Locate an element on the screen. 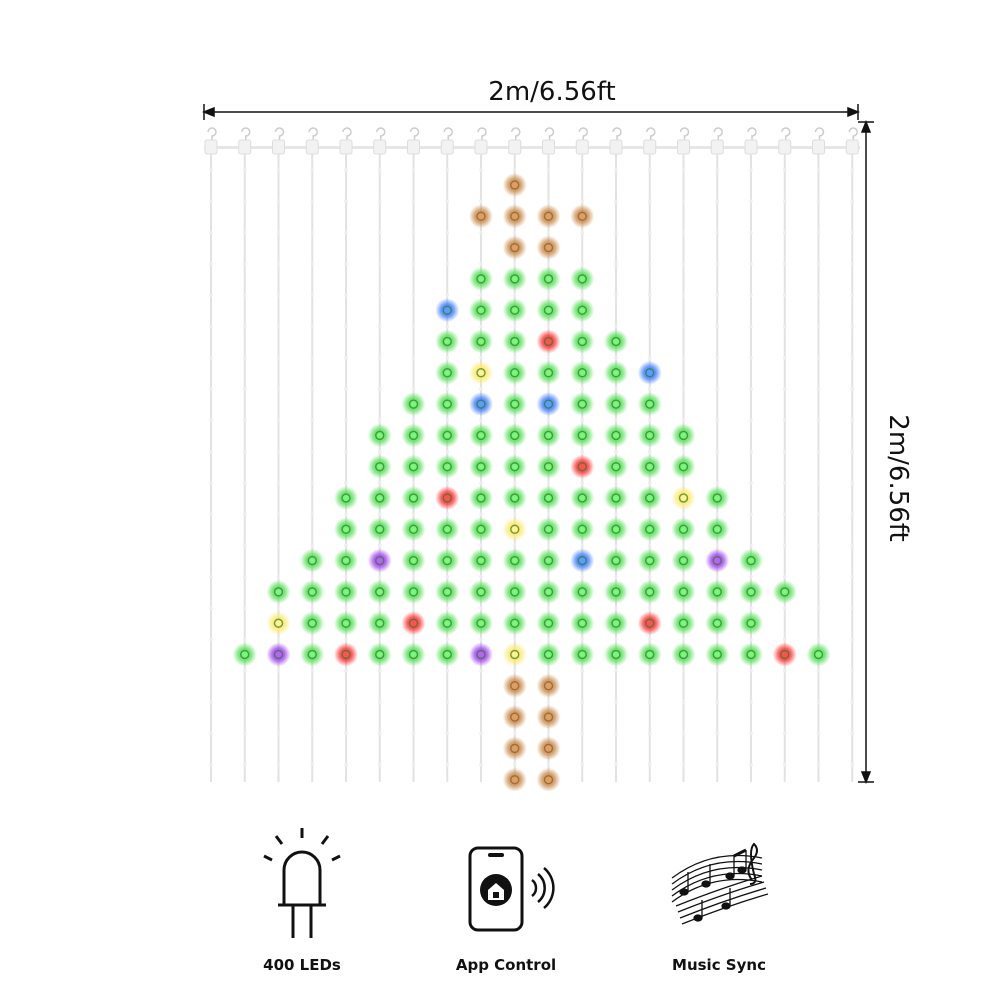  top-rail is located at coordinates (532, 147).